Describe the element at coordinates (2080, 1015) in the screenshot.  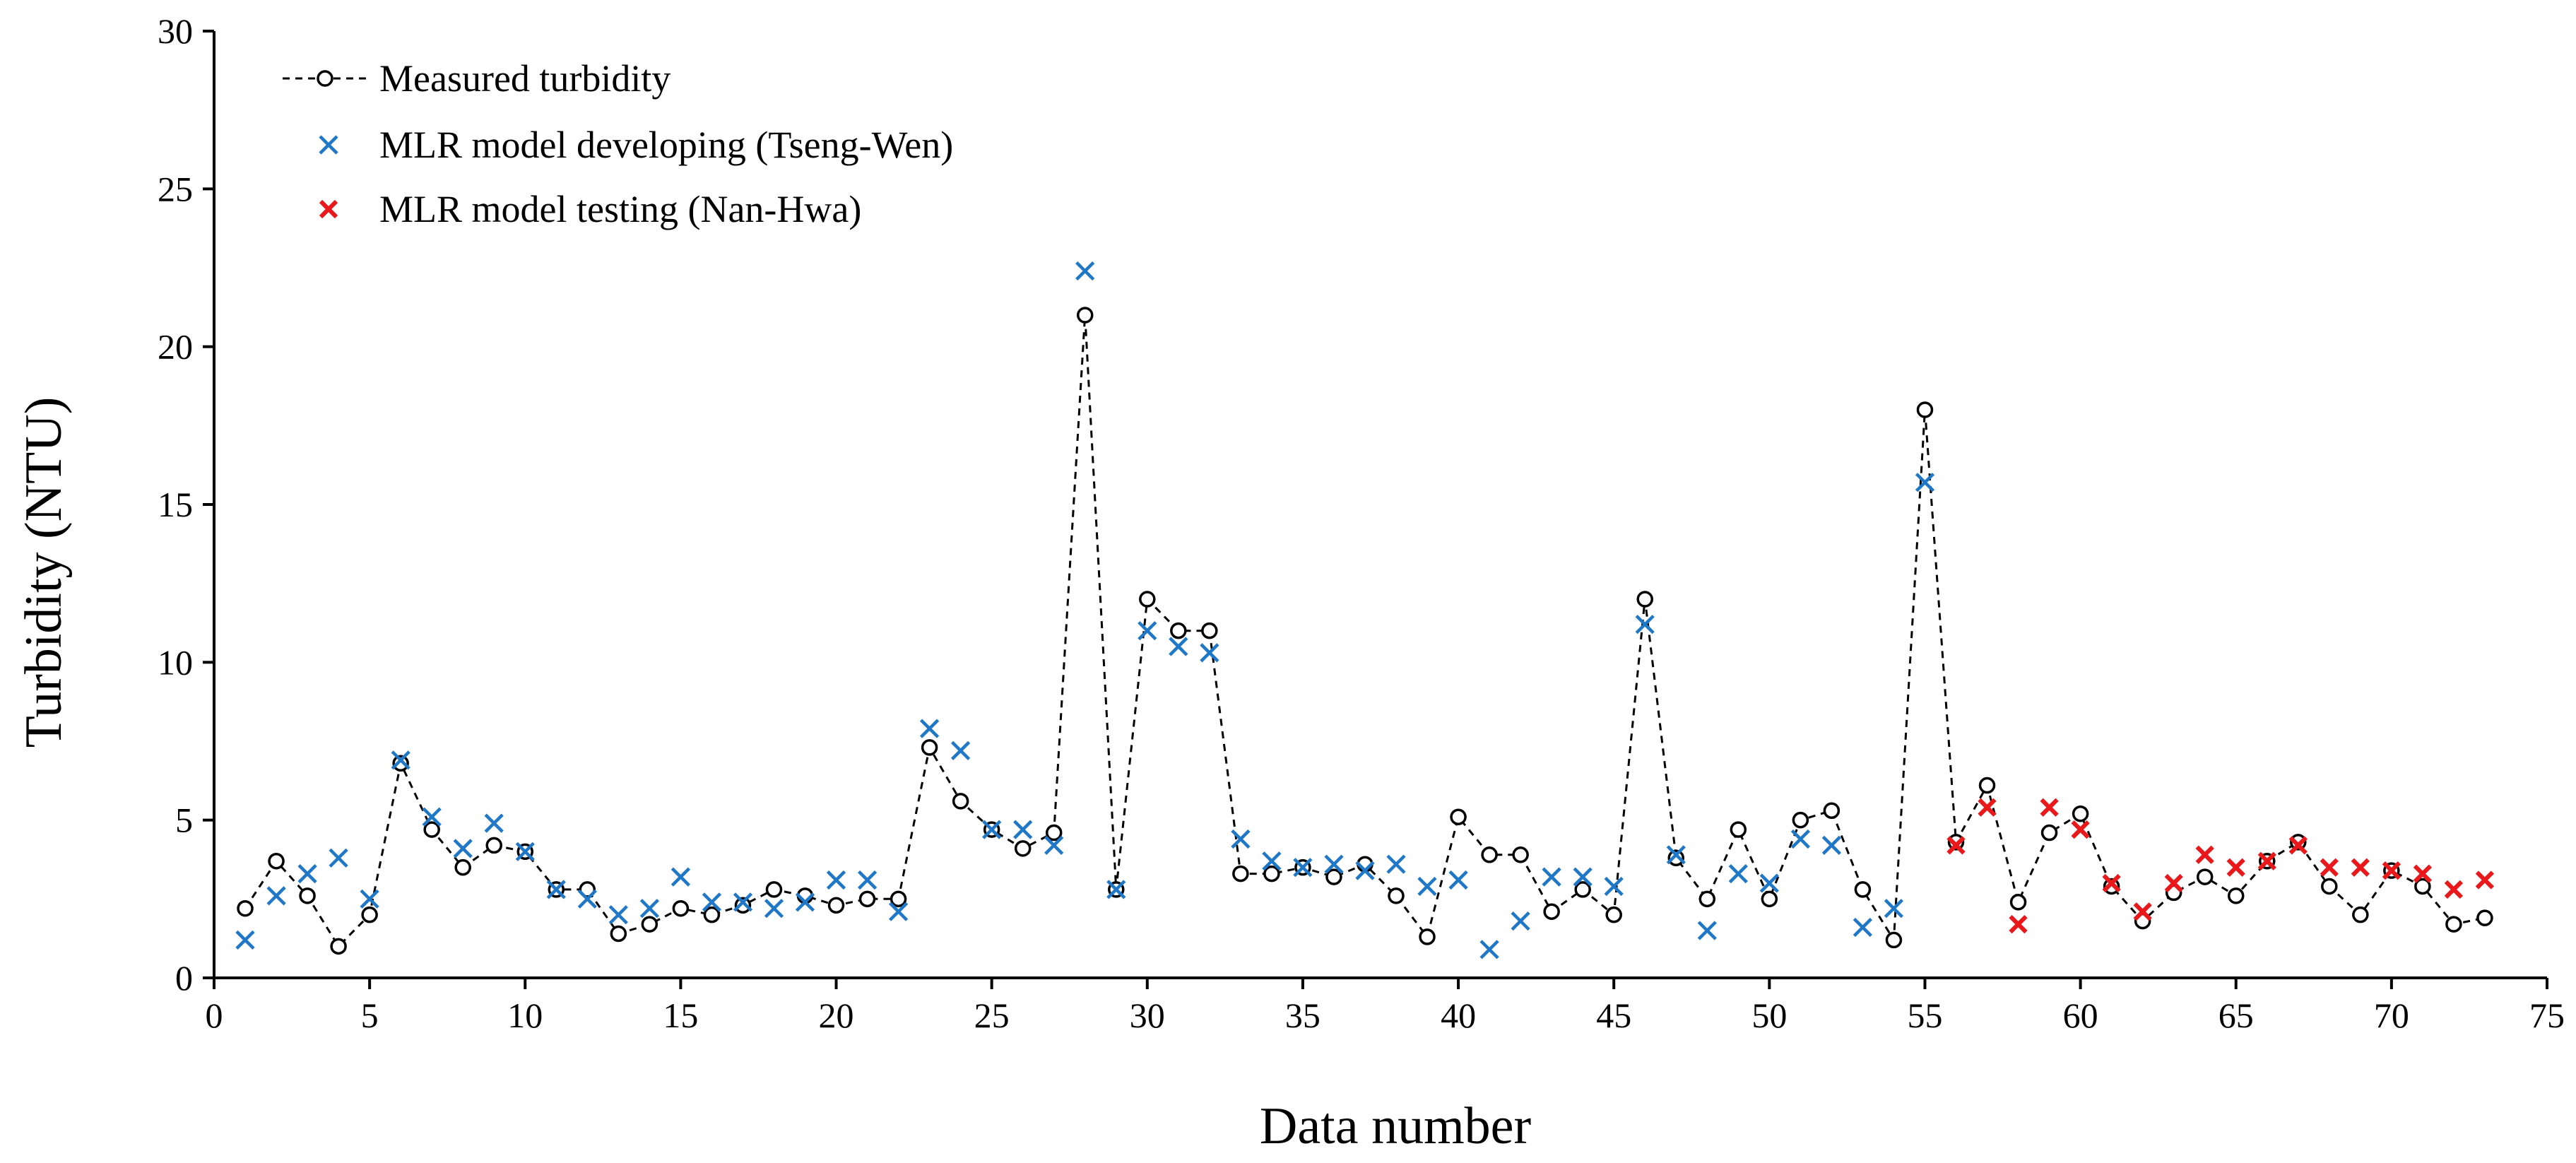
I see `x-tick-label: 60` at that location.